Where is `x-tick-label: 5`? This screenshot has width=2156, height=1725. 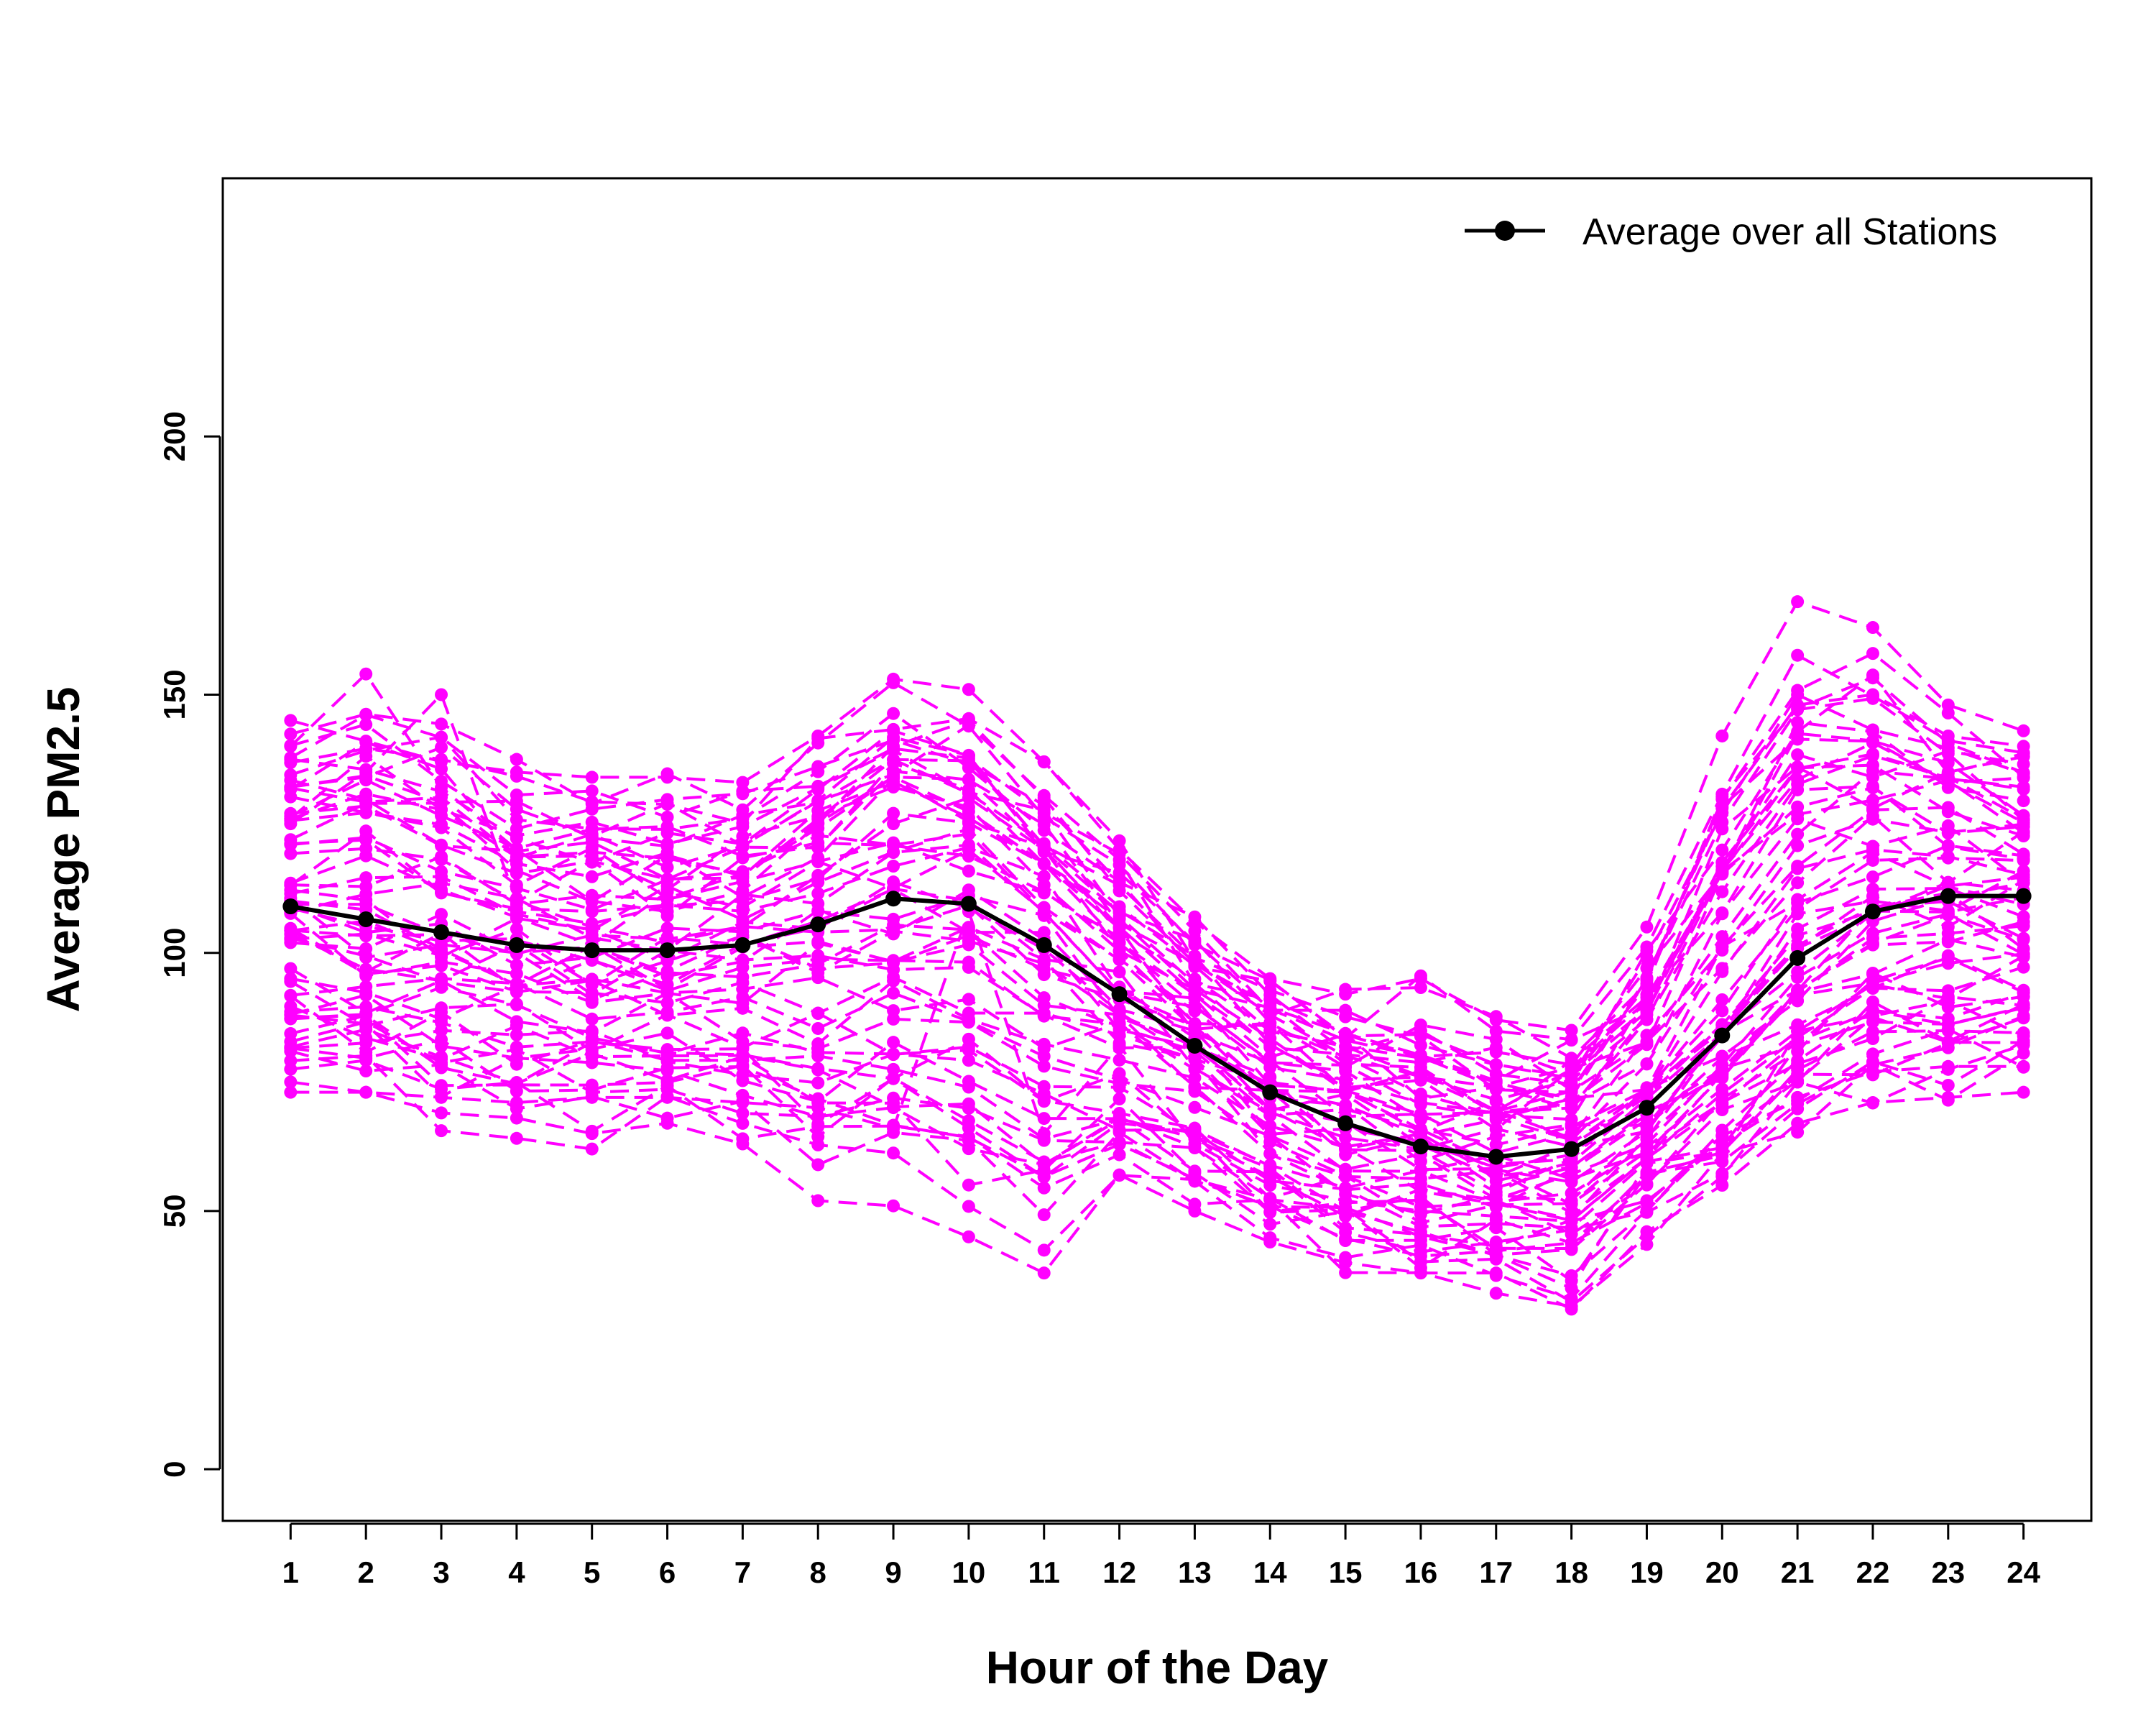 x-tick-label: 5 is located at coordinates (592, 1572).